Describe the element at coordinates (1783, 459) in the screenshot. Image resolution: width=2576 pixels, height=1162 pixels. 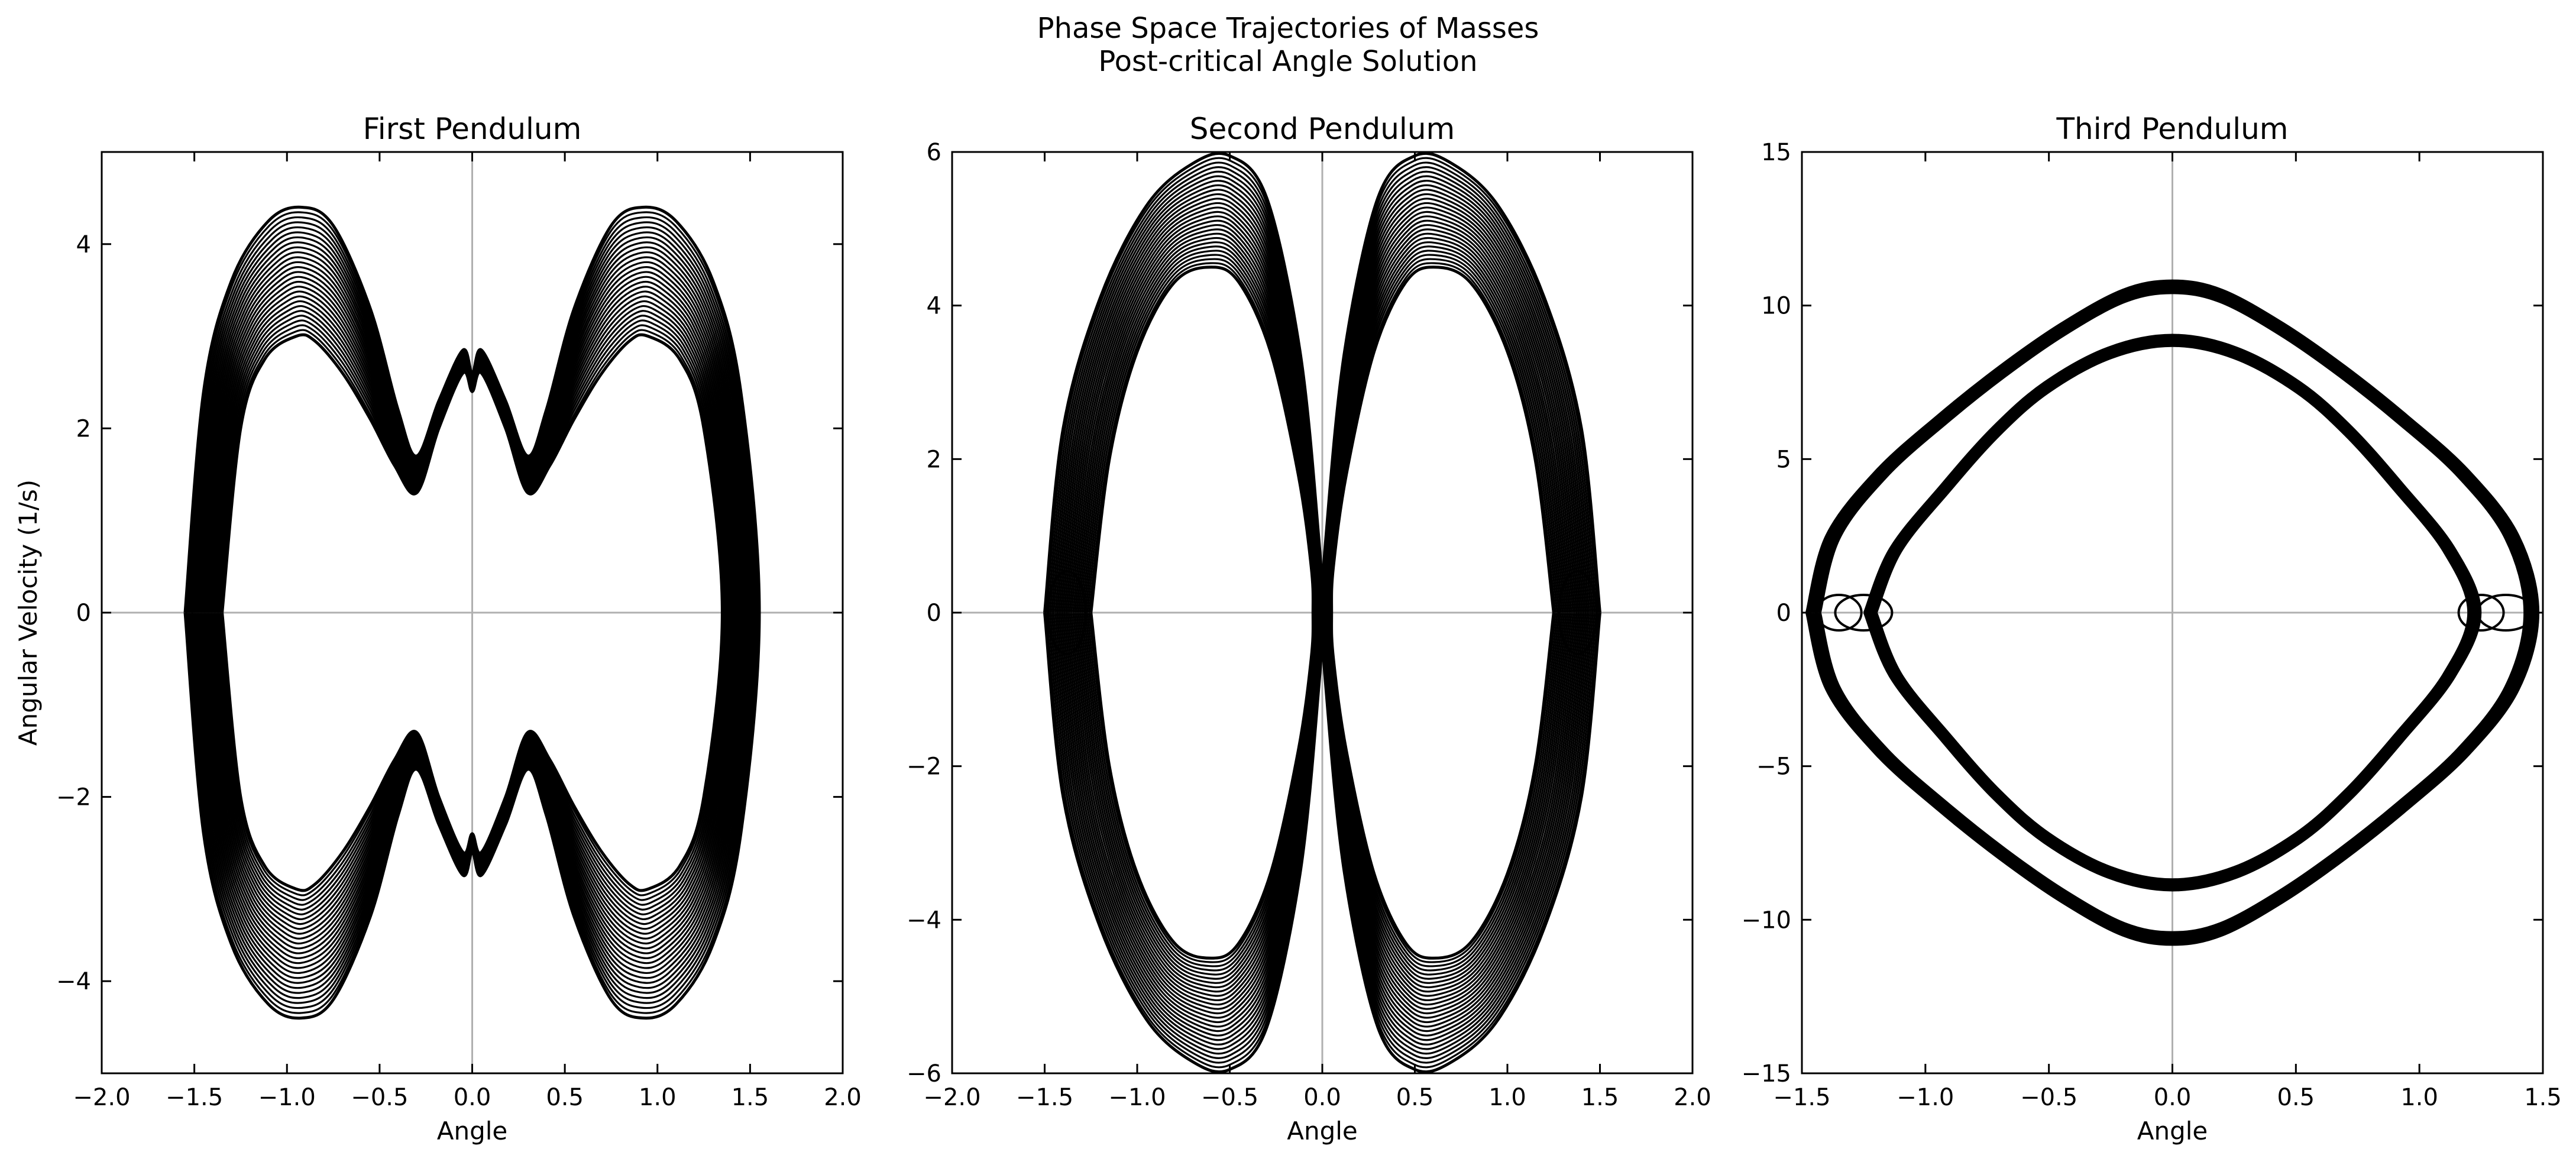
I see `third-pendulum-y-tick-label: 5` at that location.